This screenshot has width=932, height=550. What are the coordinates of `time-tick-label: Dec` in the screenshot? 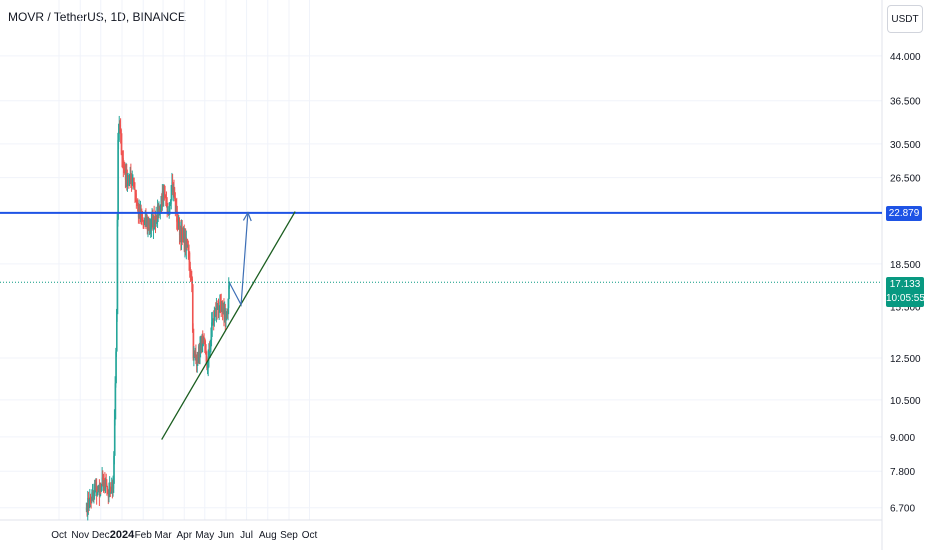 It's located at (101, 535).